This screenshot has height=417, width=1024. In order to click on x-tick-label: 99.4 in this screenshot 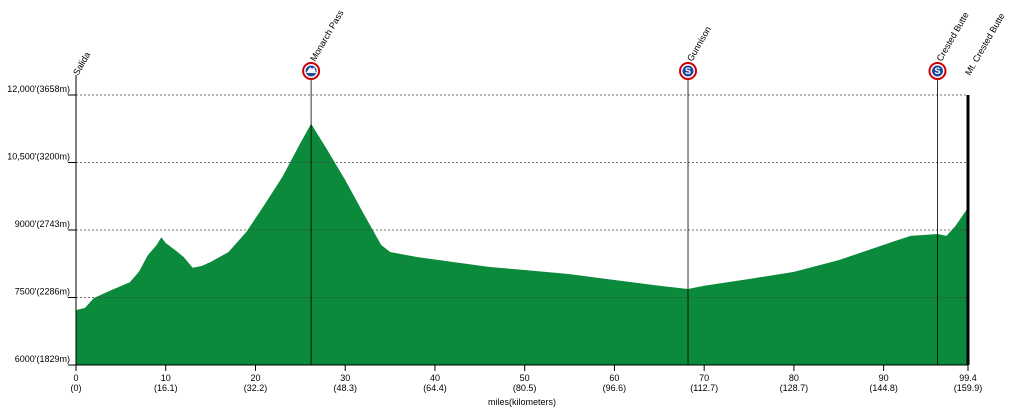, I will do `click(968, 378)`.